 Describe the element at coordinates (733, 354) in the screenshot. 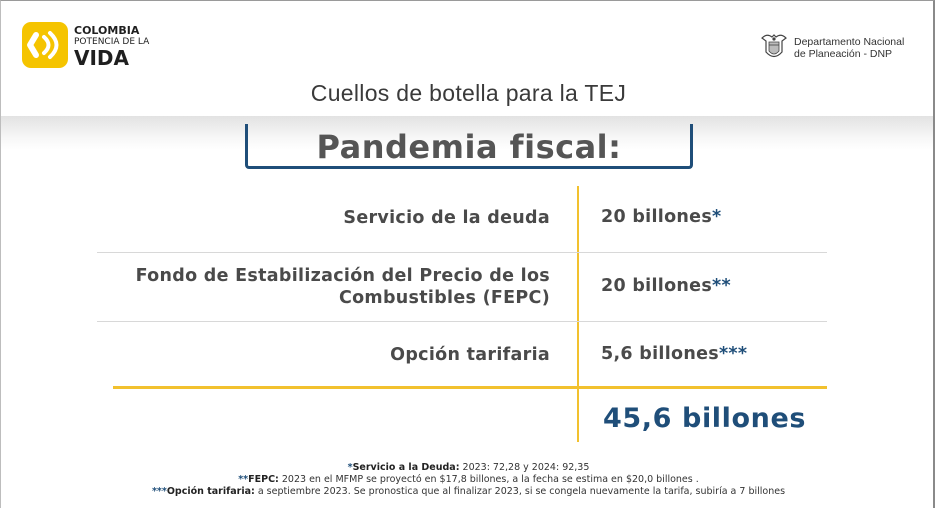

I see `value-marker: ***` at that location.